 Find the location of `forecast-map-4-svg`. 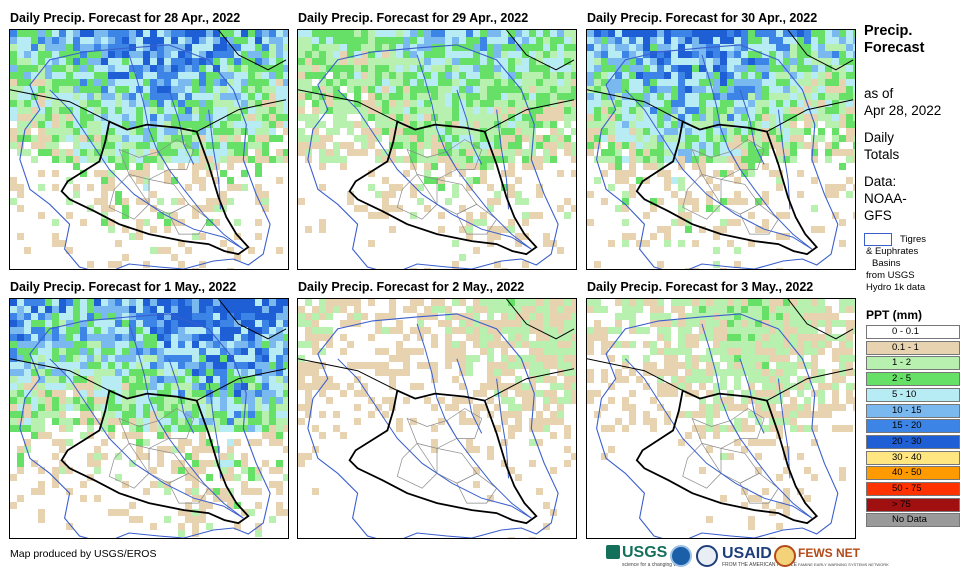

forecast-map-4-svg is located at coordinates (149, 418).